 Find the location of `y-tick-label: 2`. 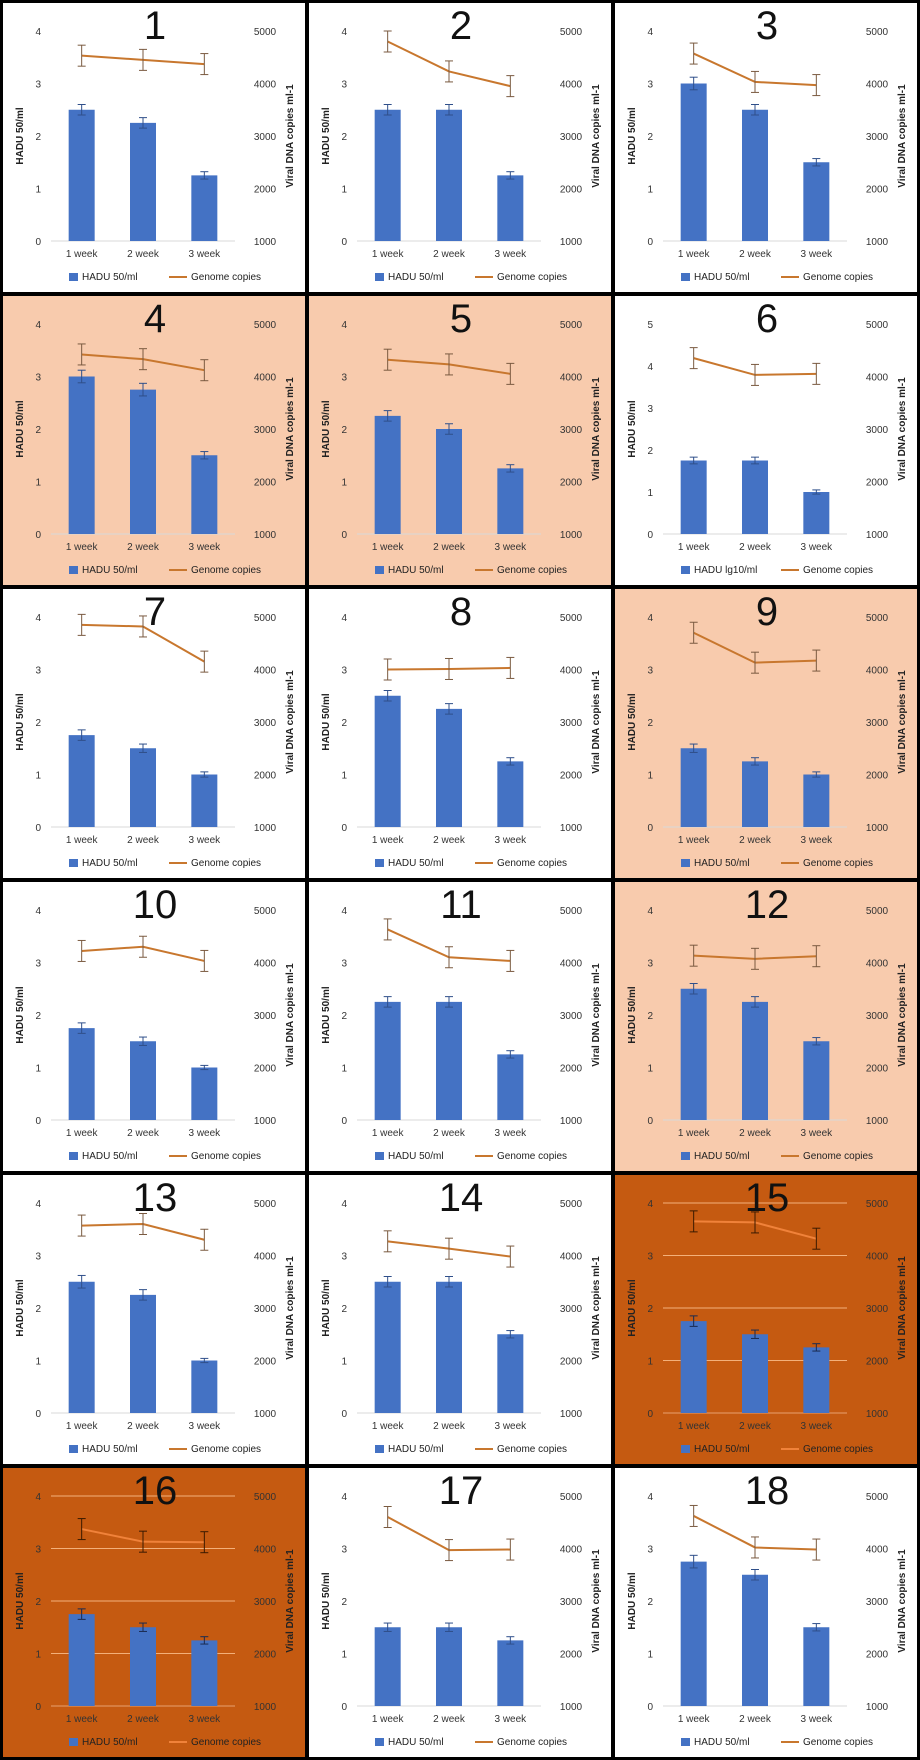

y-tick-label: 2 is located at coordinates (344, 1309).